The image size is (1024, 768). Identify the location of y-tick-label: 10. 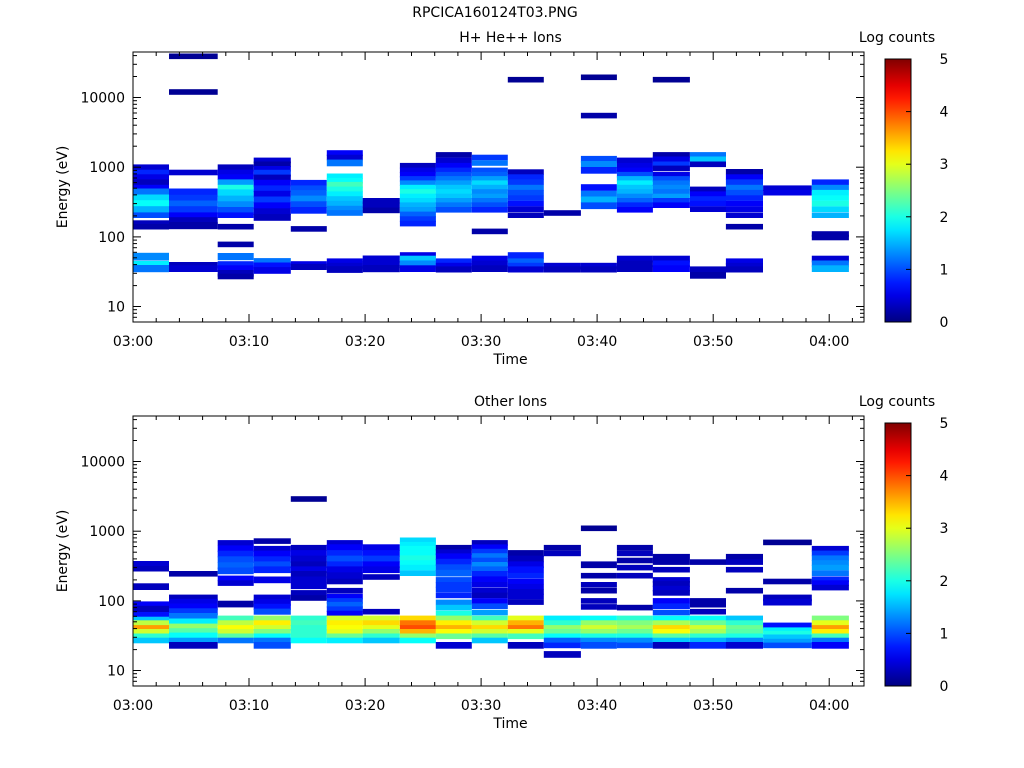
(116, 672).